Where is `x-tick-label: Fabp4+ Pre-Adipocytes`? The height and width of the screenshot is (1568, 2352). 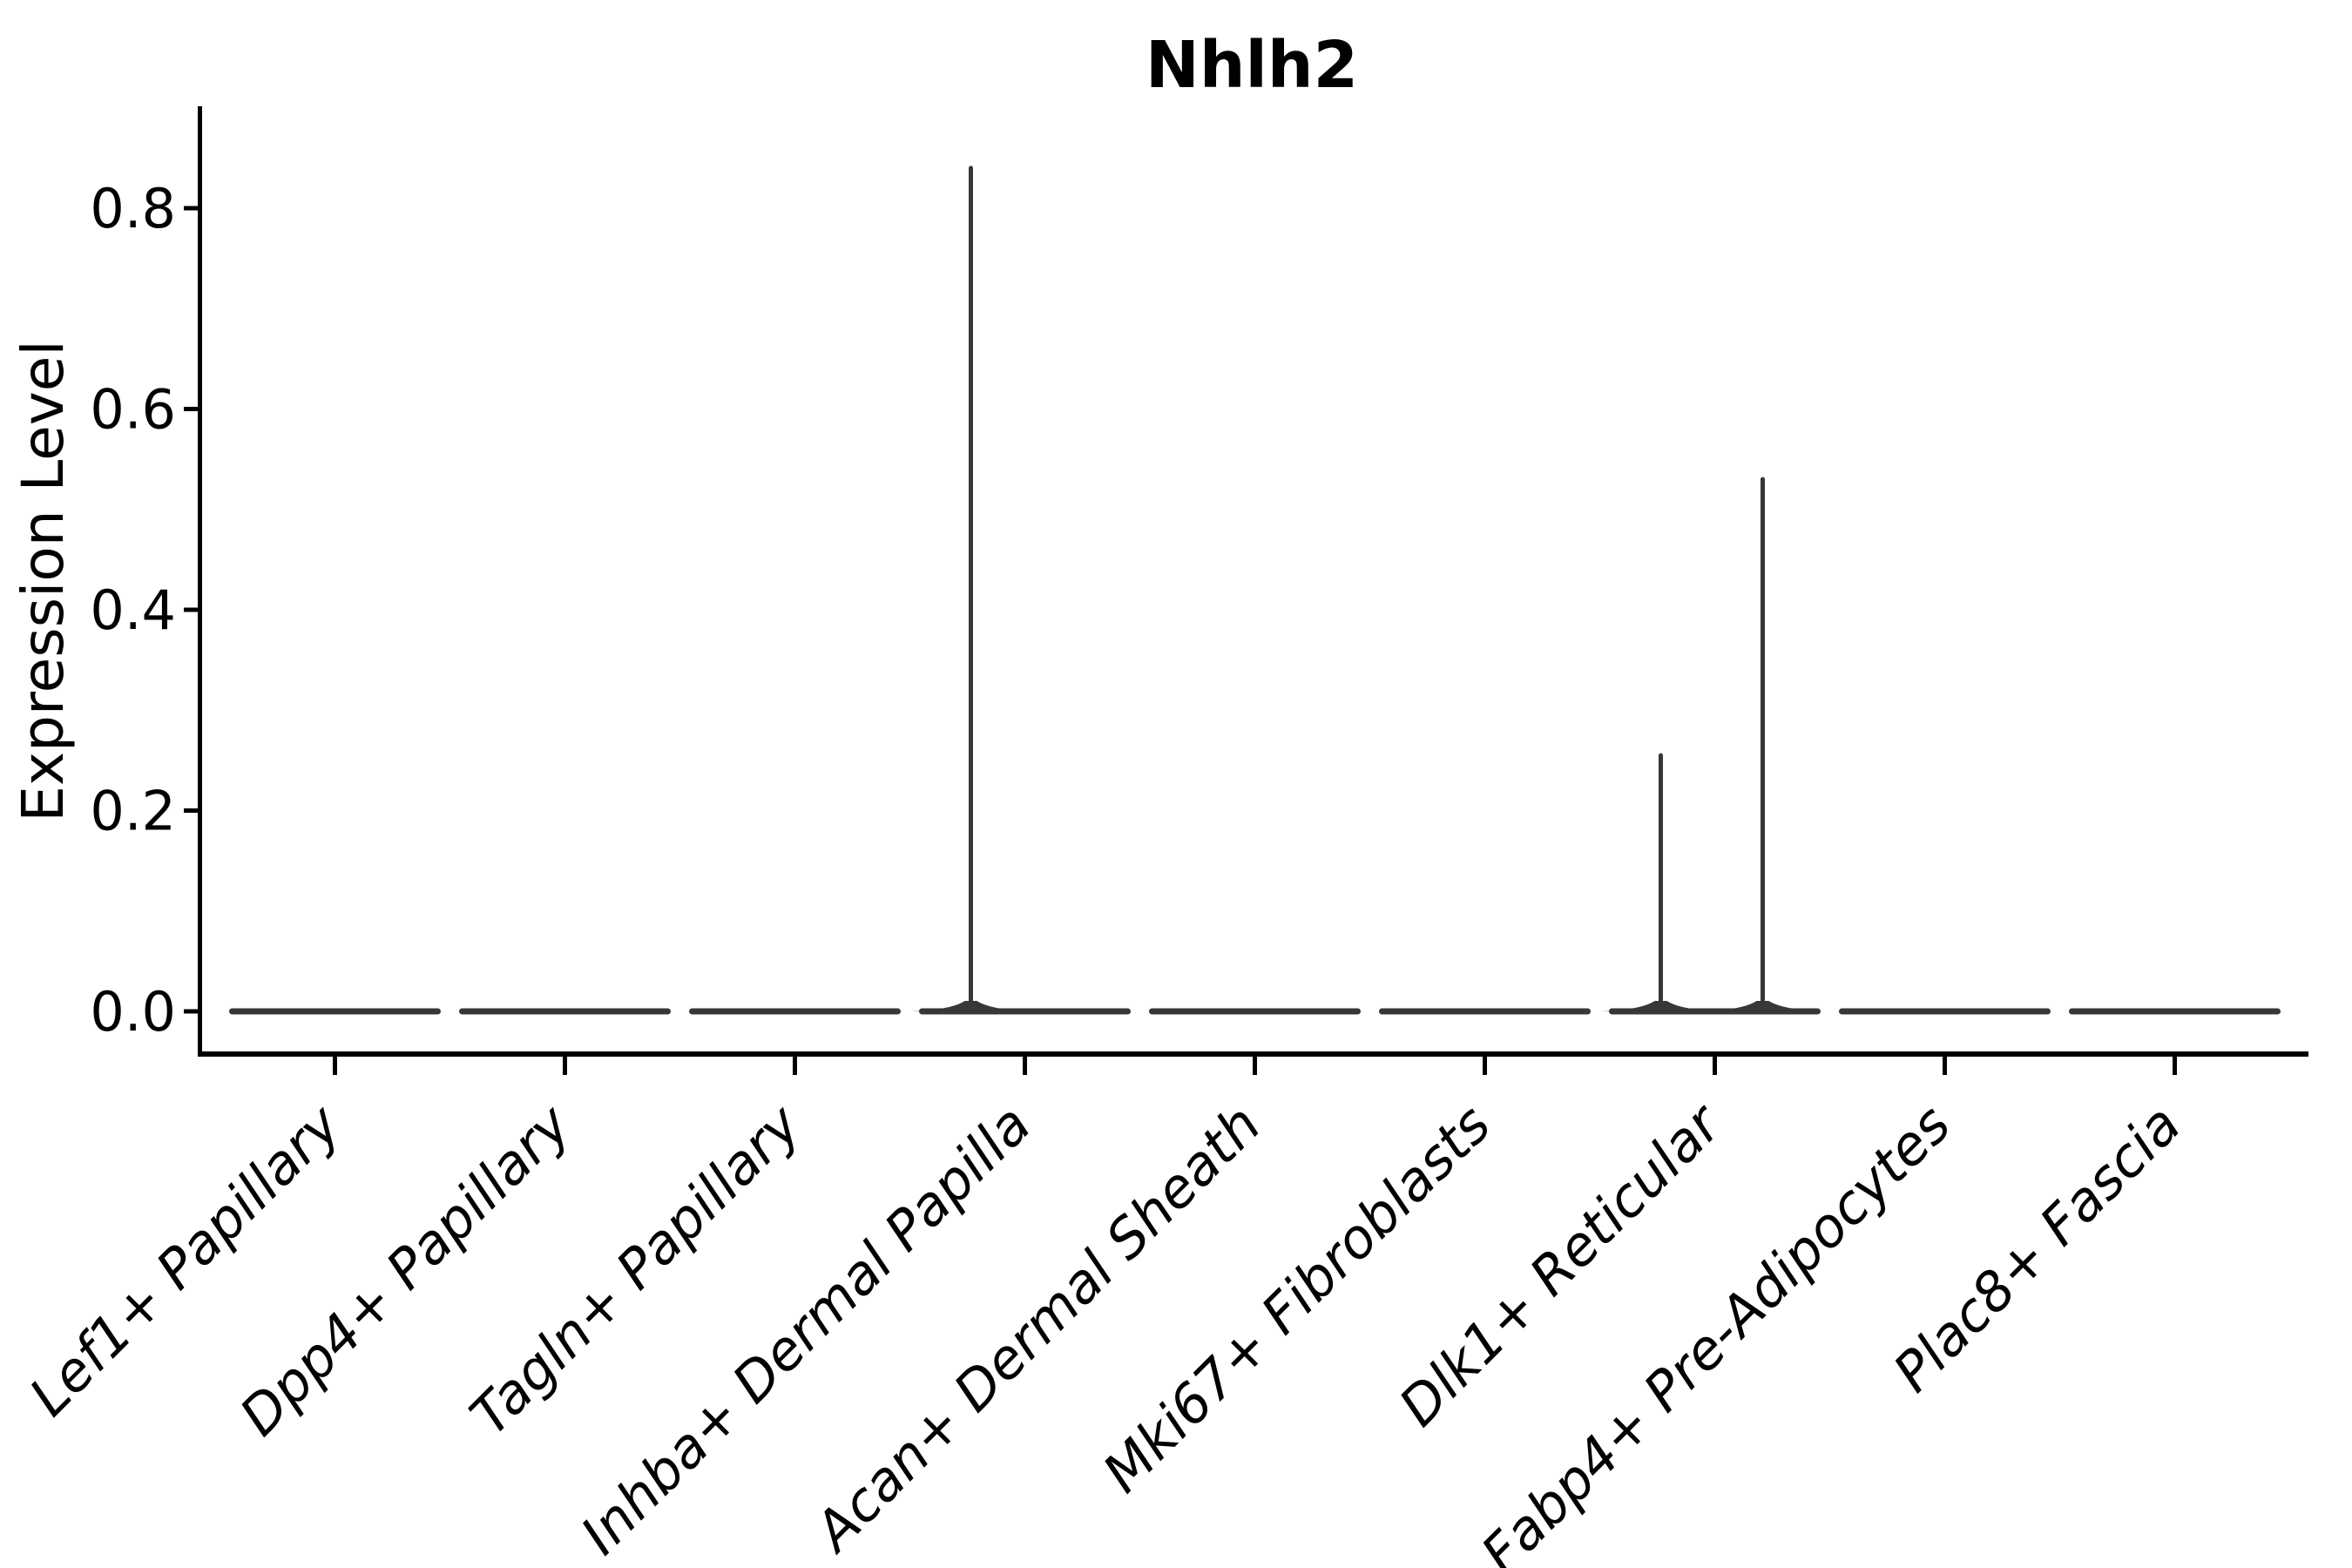 x-tick-label: Fabp4+ Pre-Adipocytes is located at coordinates (1716, 1330).